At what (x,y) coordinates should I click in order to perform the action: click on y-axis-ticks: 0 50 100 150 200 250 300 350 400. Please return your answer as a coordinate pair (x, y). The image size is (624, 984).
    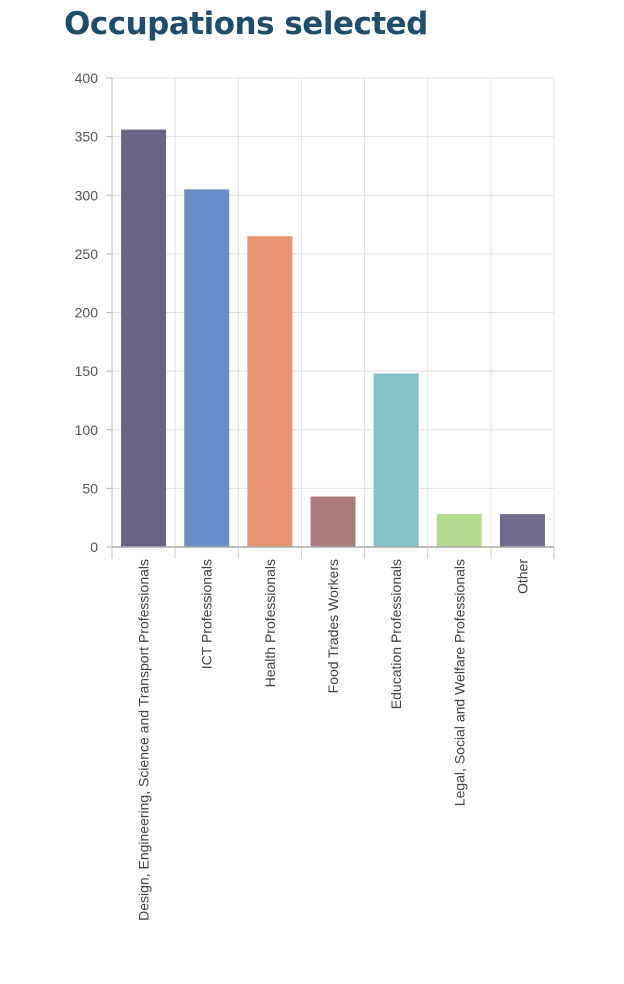
    Looking at the image, I should click on (87, 312).